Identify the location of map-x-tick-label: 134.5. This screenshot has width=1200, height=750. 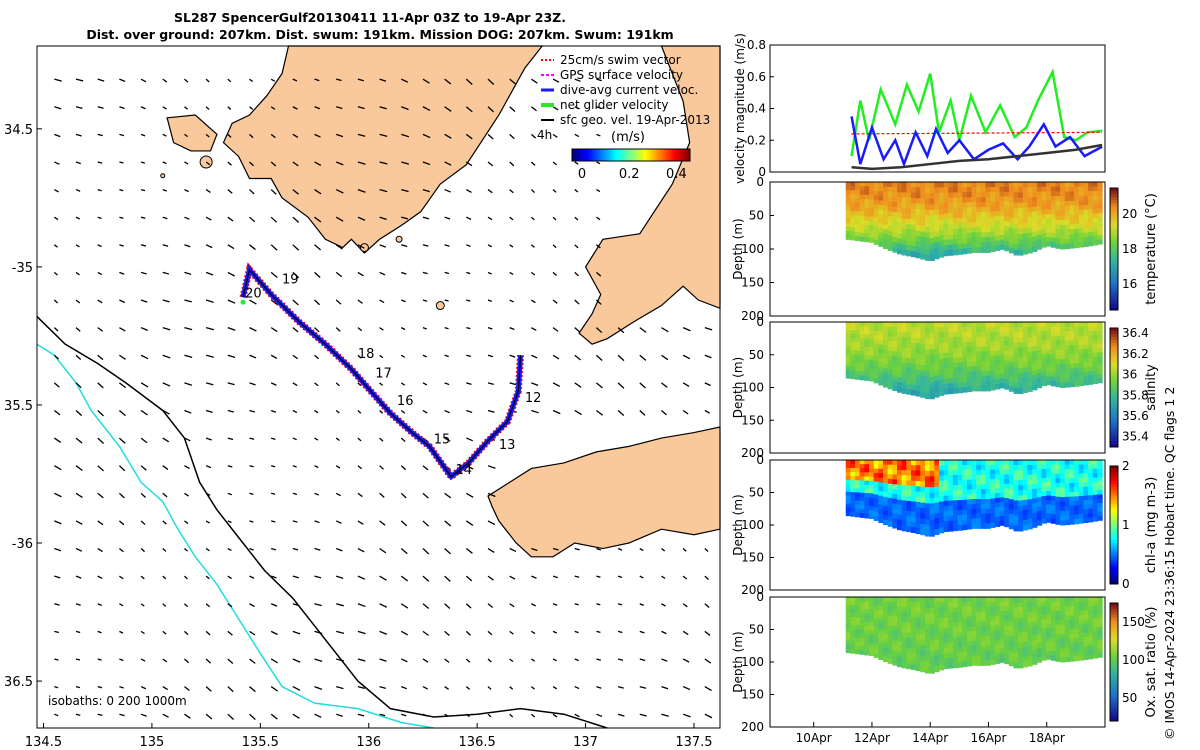
(43, 742).